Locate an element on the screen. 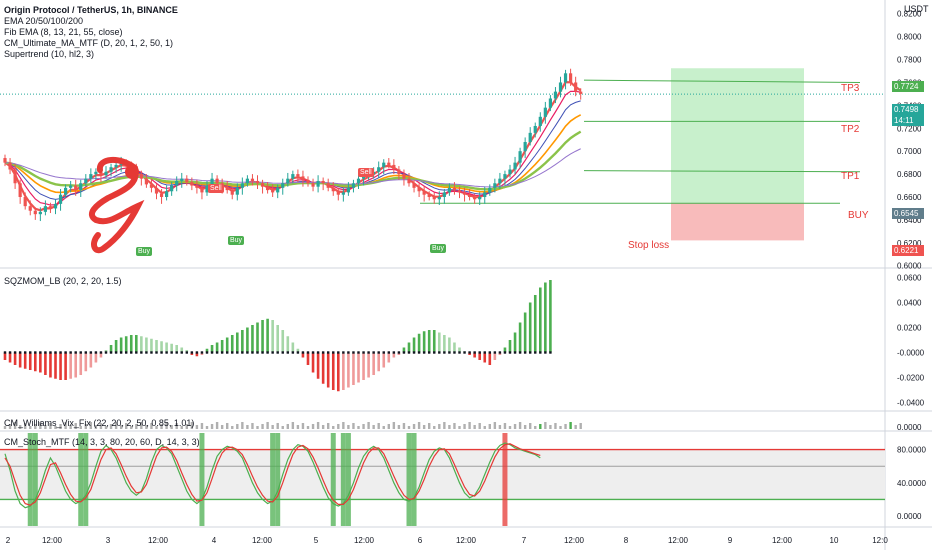 Image resolution: width=932 pixels, height=550 pixels. legend-ema: EMA 20/50/100/200 is located at coordinates (44, 21).